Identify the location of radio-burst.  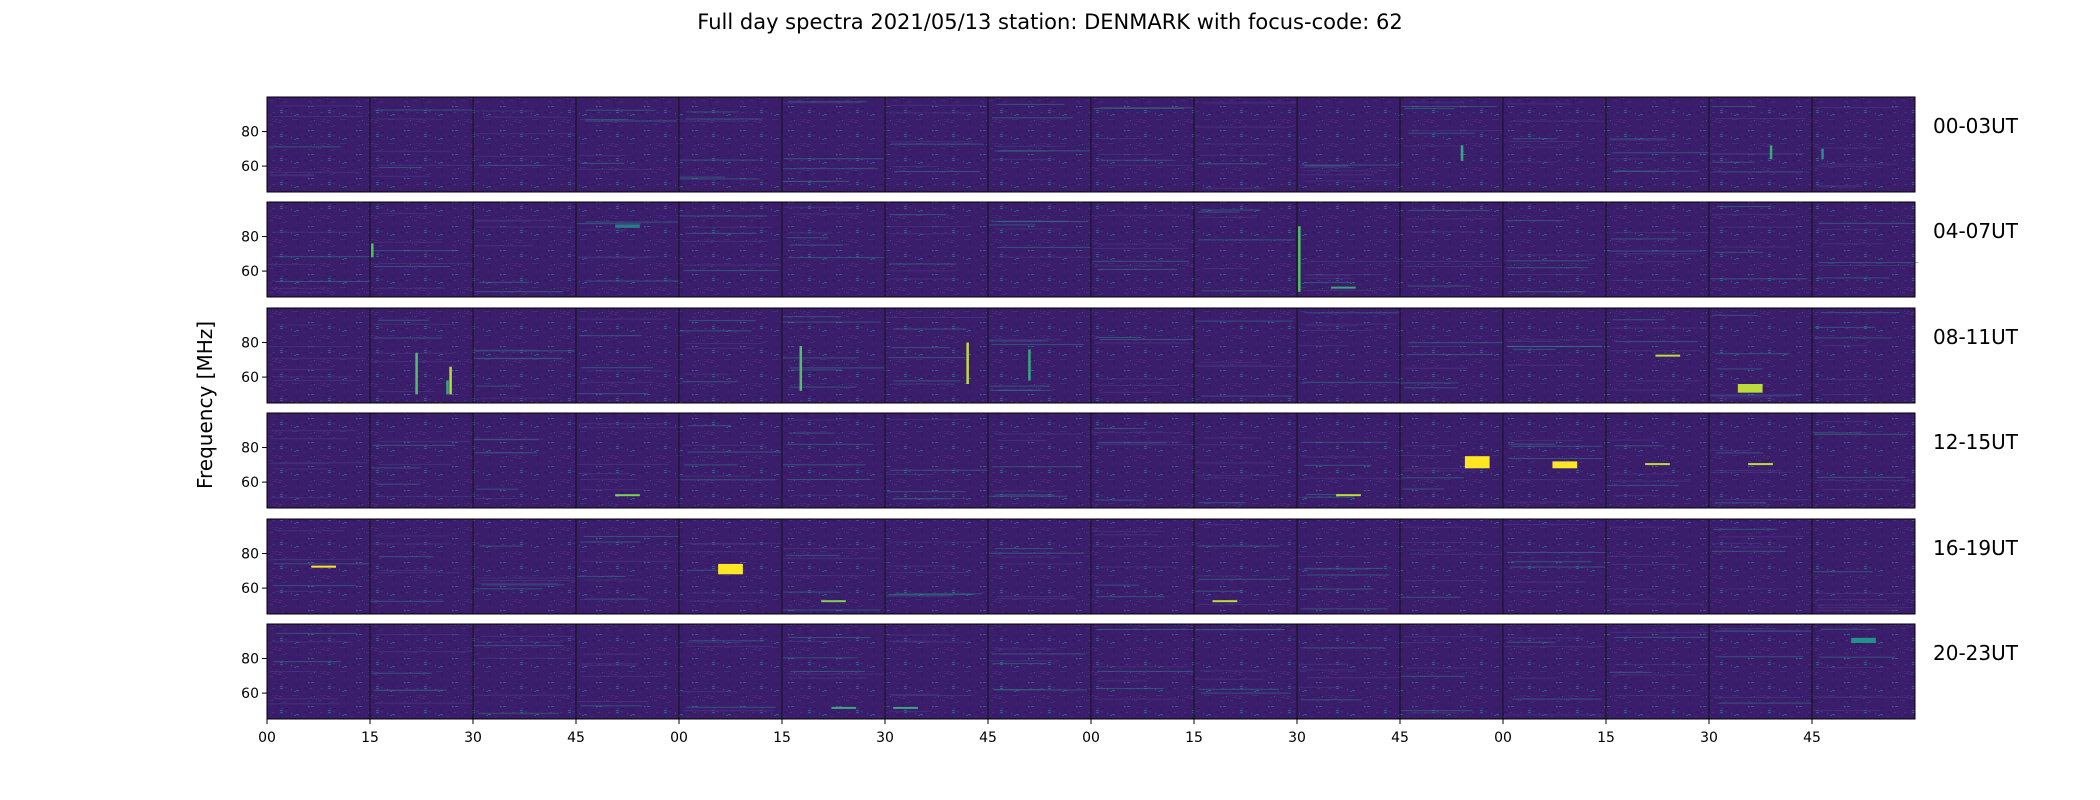
(447, 387).